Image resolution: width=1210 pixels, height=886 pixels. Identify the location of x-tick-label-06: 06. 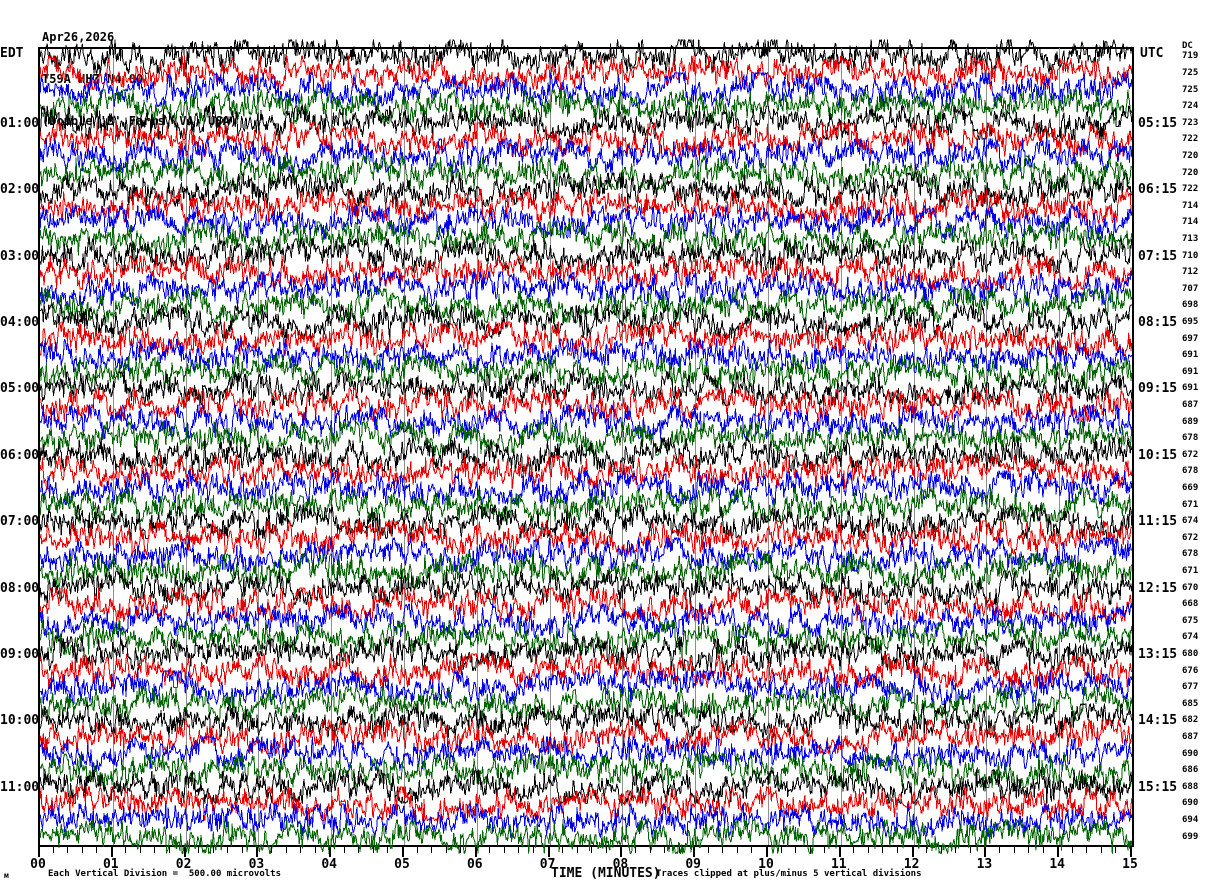
(474, 864).